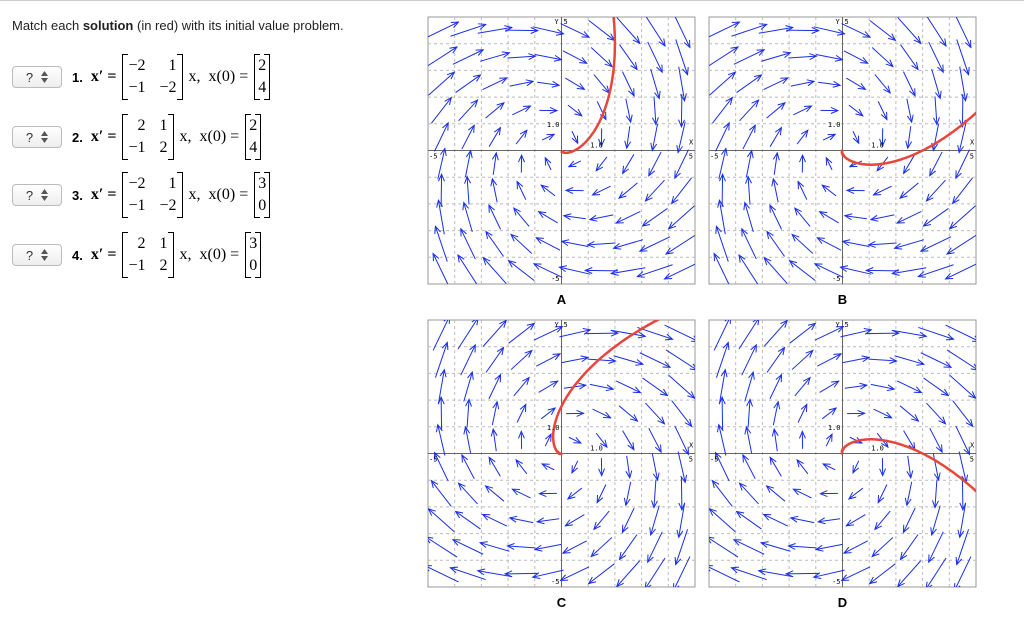 This screenshot has height=617, width=1024. Describe the element at coordinates (77, 255) in the screenshot. I see `problem-number: 4.` at that location.